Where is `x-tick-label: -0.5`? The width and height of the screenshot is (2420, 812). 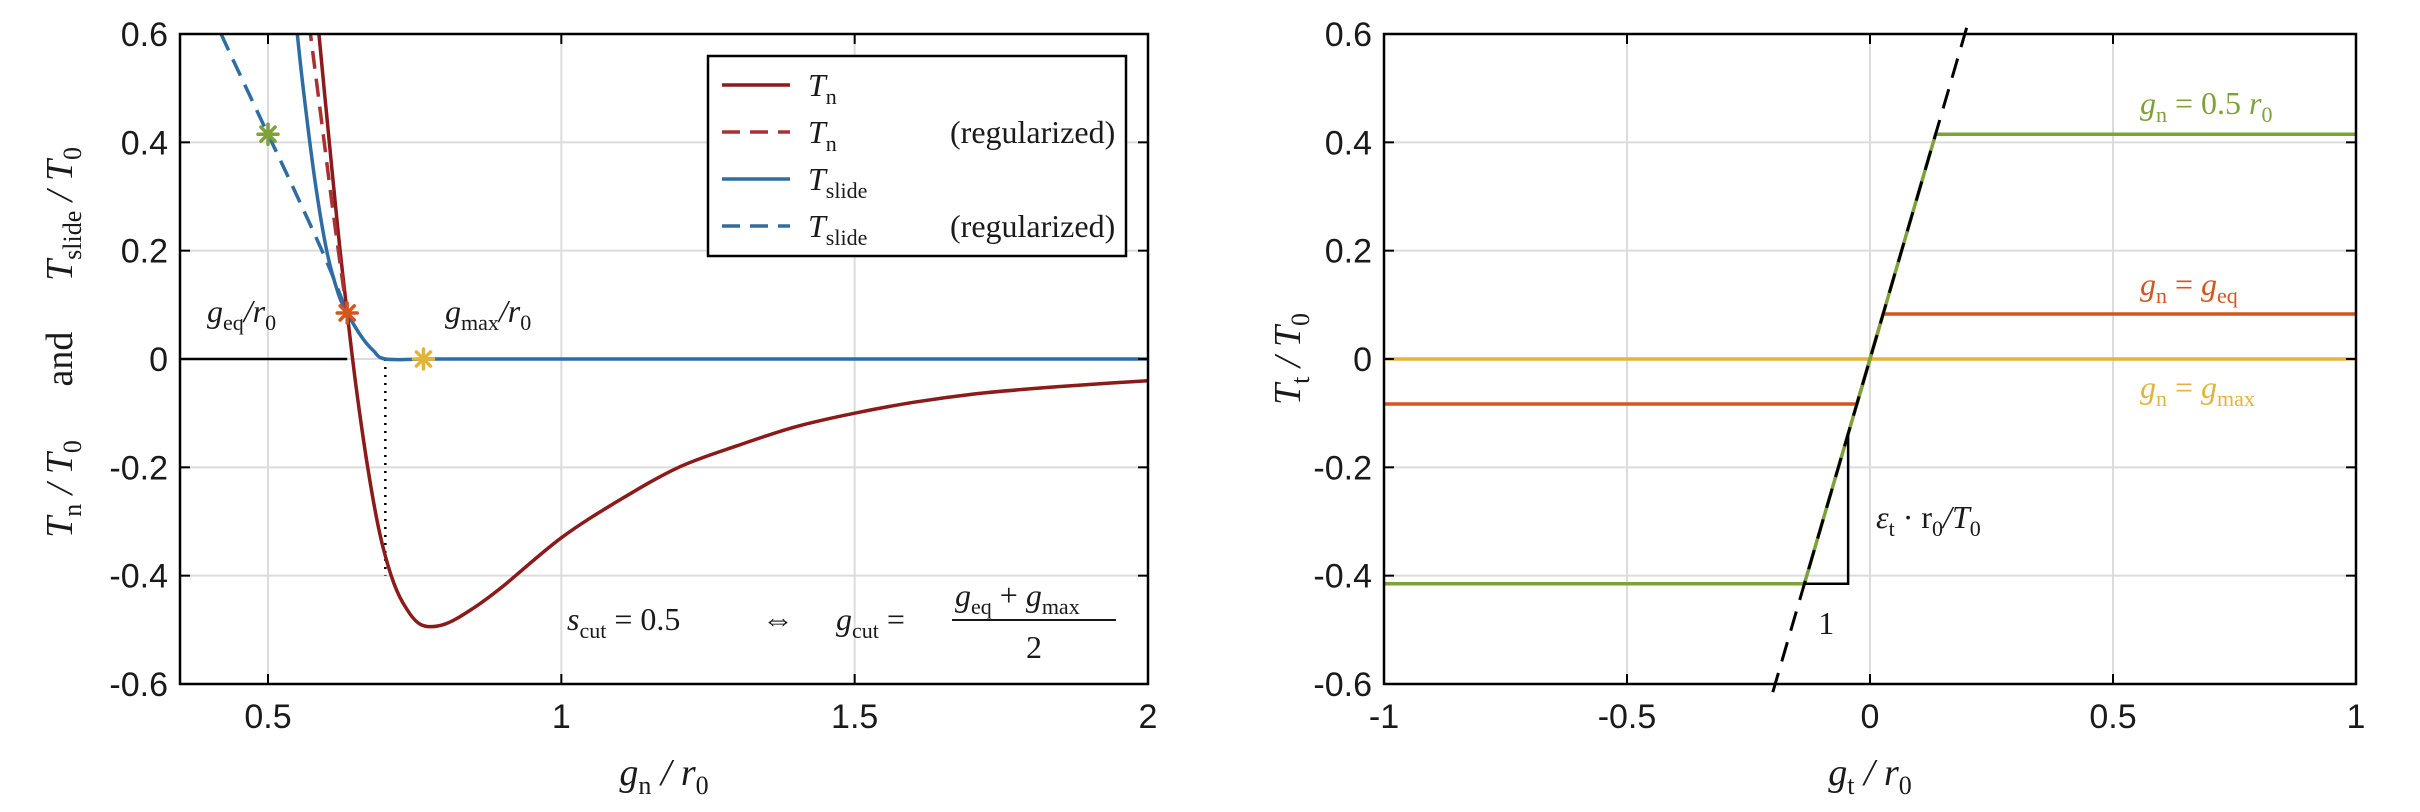 x-tick-label: -0.5 is located at coordinates (1627, 717).